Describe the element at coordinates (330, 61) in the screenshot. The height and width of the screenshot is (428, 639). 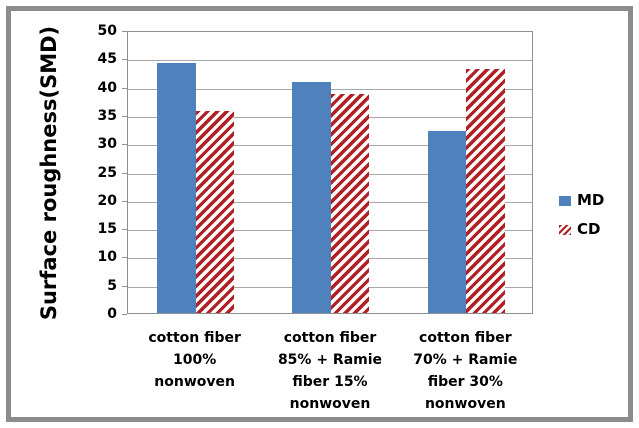
I see `gridline` at that location.